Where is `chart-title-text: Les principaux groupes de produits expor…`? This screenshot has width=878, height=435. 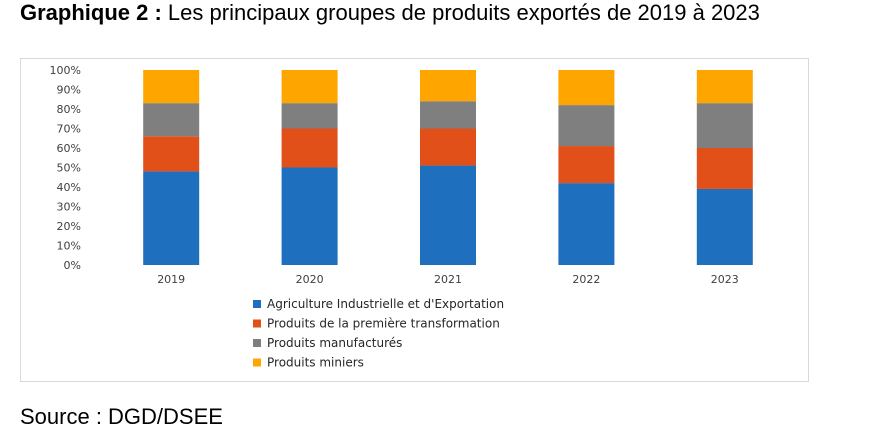 chart-title-text: Les principaux groupes de produits expor… is located at coordinates (463, 12).